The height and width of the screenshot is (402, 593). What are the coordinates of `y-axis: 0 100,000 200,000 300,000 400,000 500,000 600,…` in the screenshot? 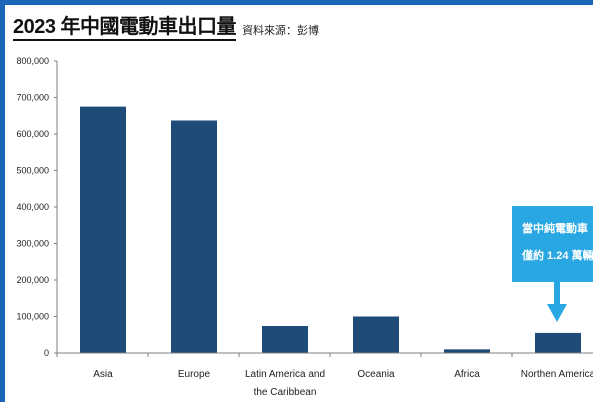 It's located at (37, 207).